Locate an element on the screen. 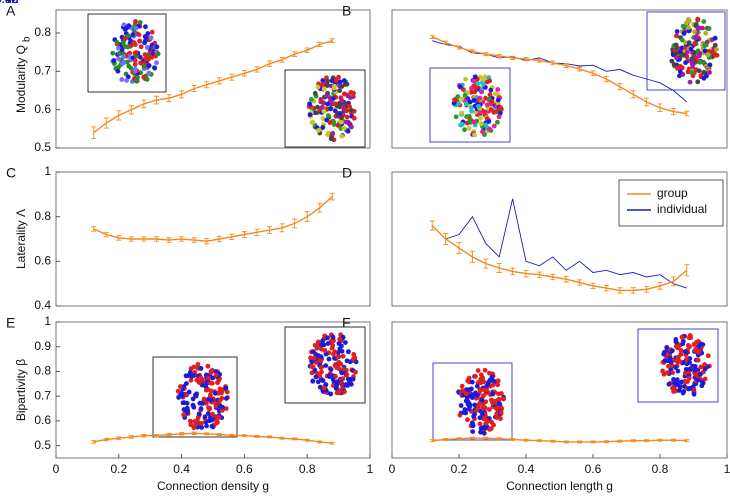 This screenshot has width=730, height=496. x-tick-label: 0.8 is located at coordinates (307, 469).